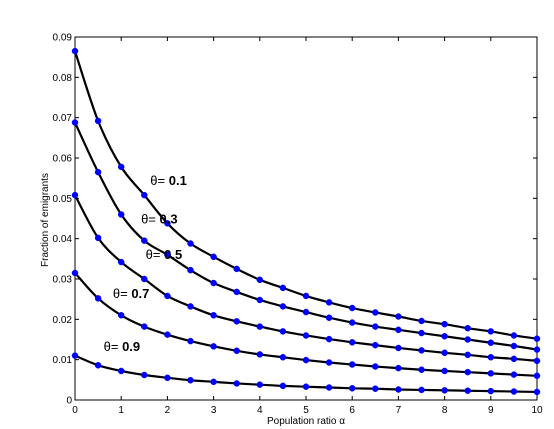 Image resolution: width=554 pixels, height=429 pixels. I want to click on x-tick-label: 6, so click(352, 410).